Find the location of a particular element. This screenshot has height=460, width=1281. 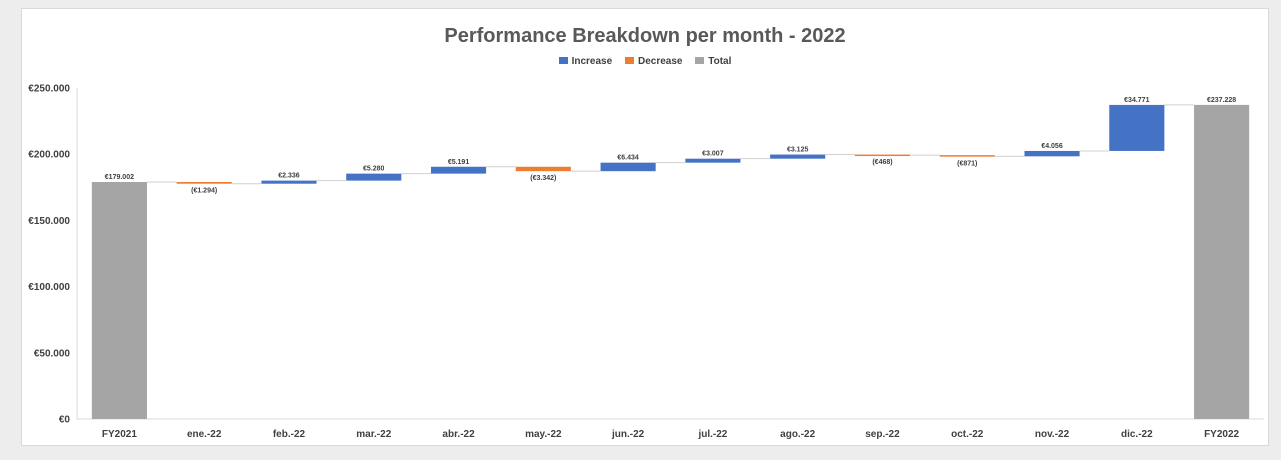

legend-swatch-decrease is located at coordinates (629, 60).